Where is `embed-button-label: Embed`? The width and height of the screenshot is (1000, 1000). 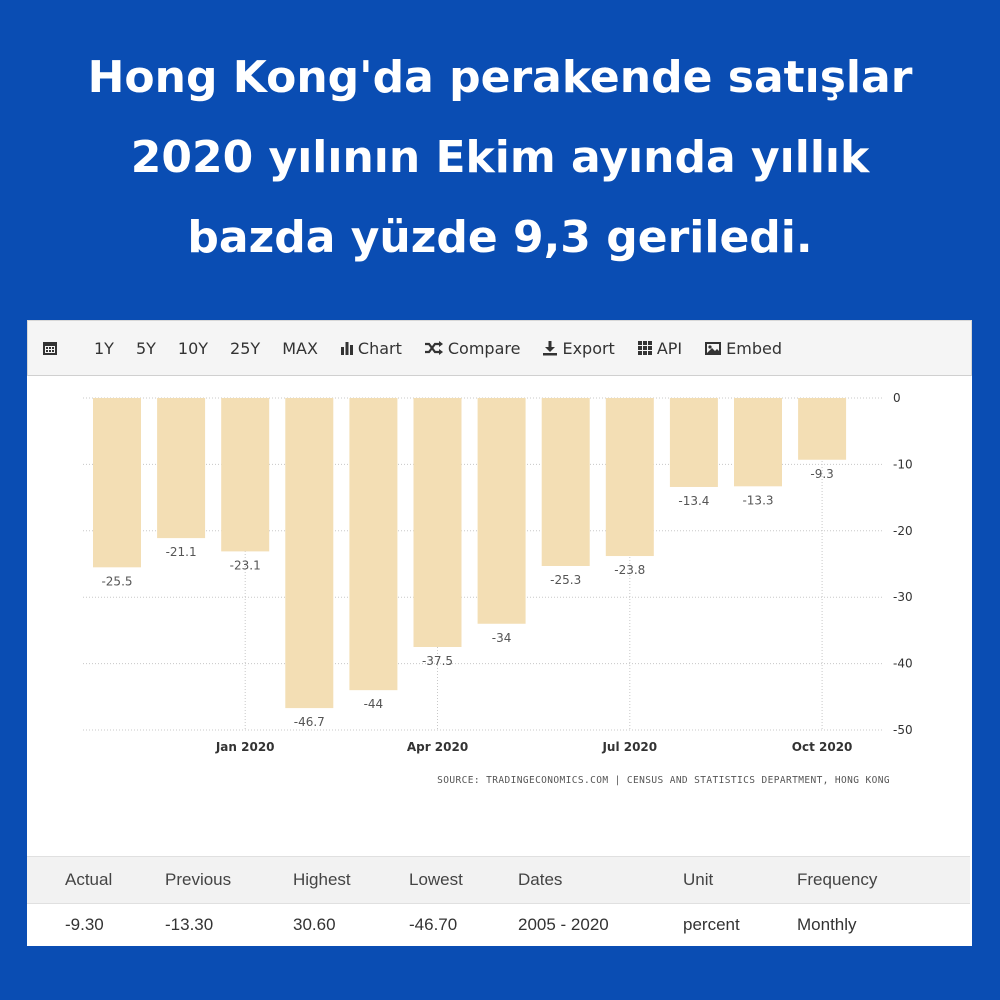
embed-button-label: Embed is located at coordinates (754, 348).